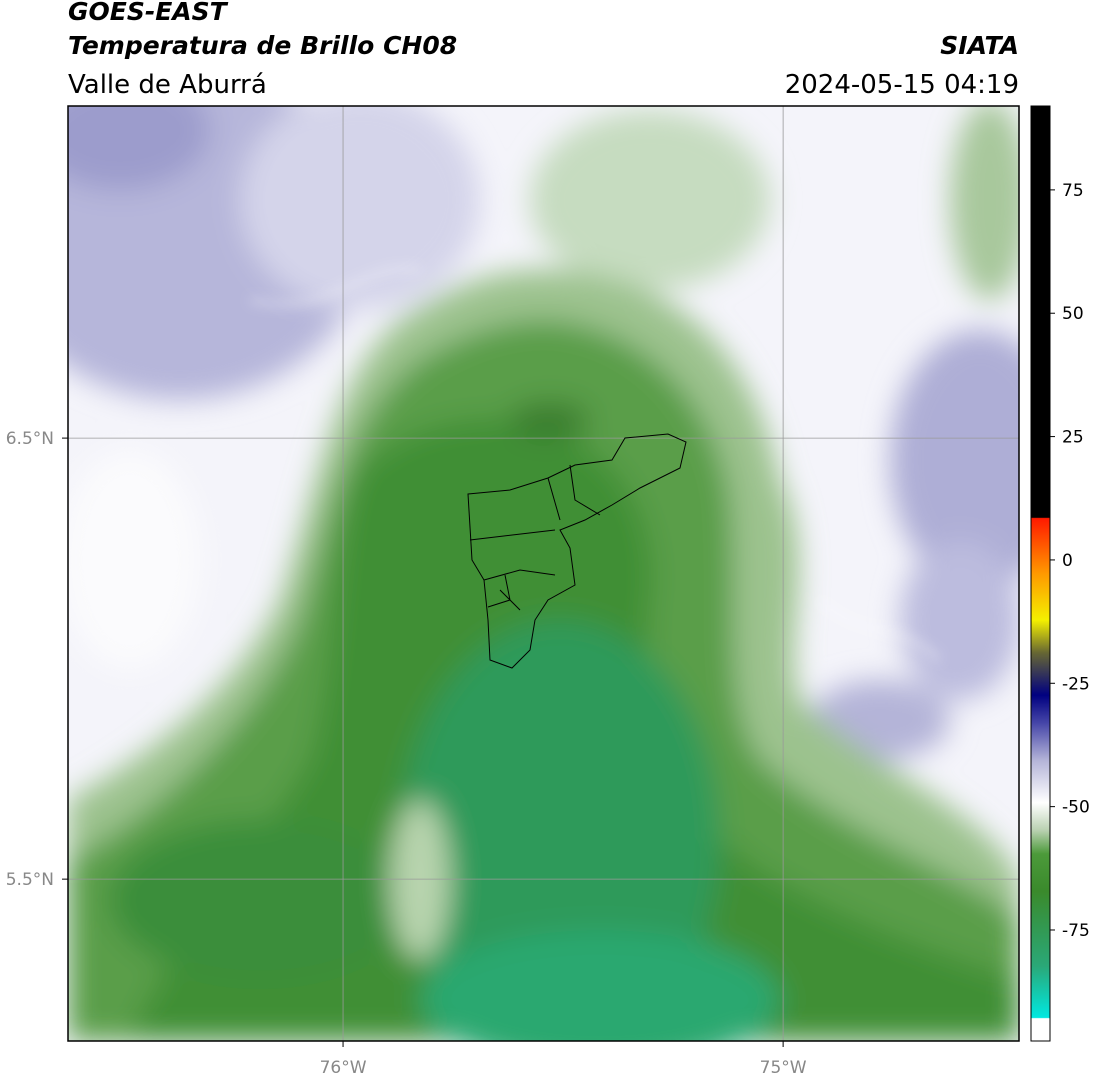 The height and width of the screenshot is (1078, 1094). I want to click on municipal-boundaries, so click(577, 551).